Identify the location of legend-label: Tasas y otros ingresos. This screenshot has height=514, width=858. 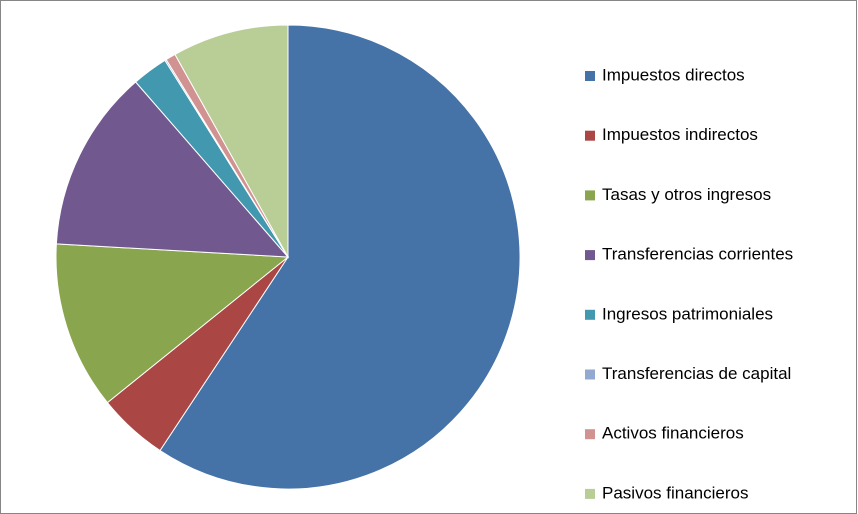
(686, 194).